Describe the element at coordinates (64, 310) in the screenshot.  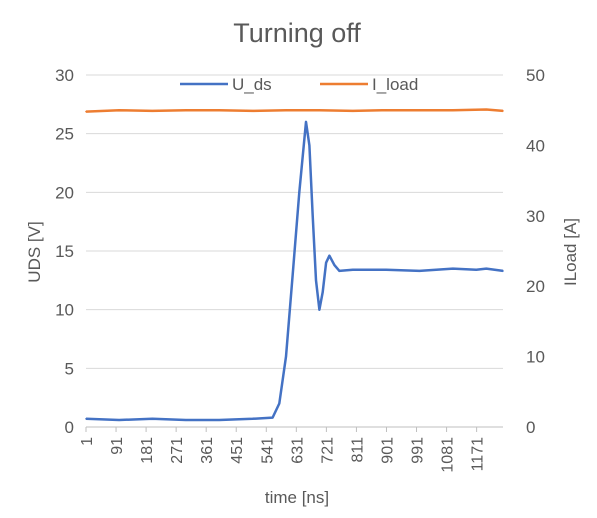
I see `y-left-tick-label: 10` at that location.